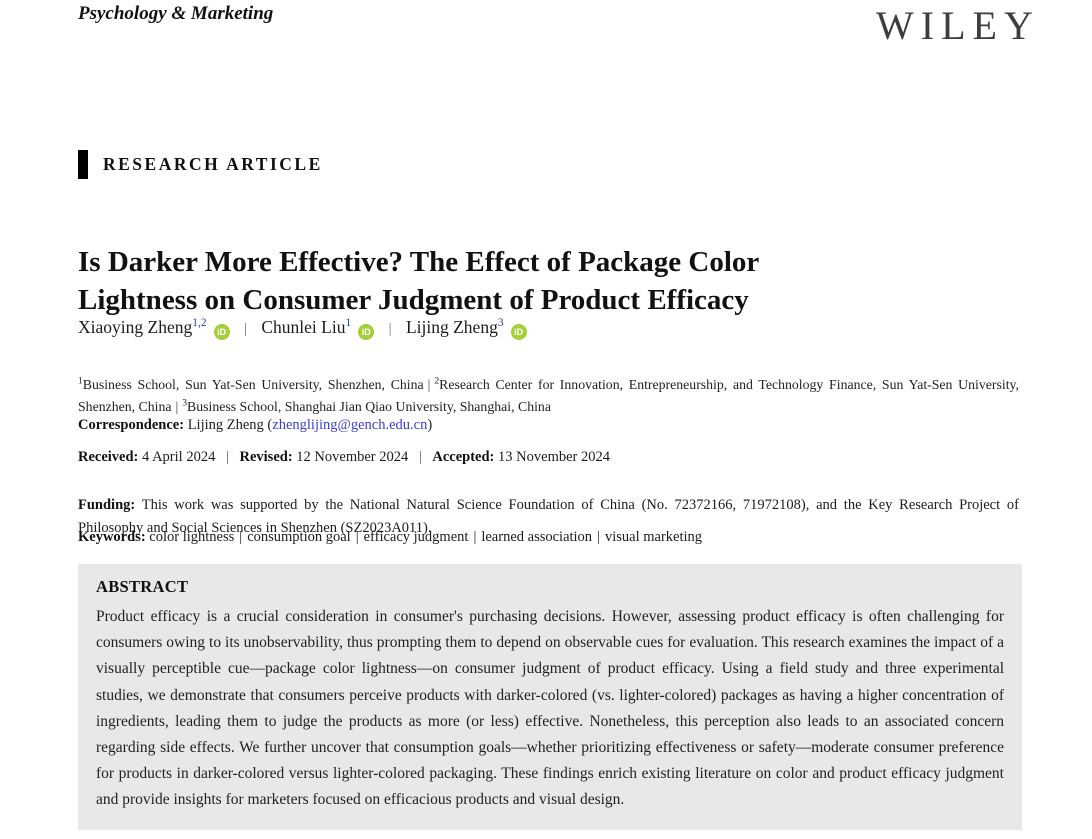 The image size is (1092, 839). I want to click on funding-label: Funding:, so click(107, 504).